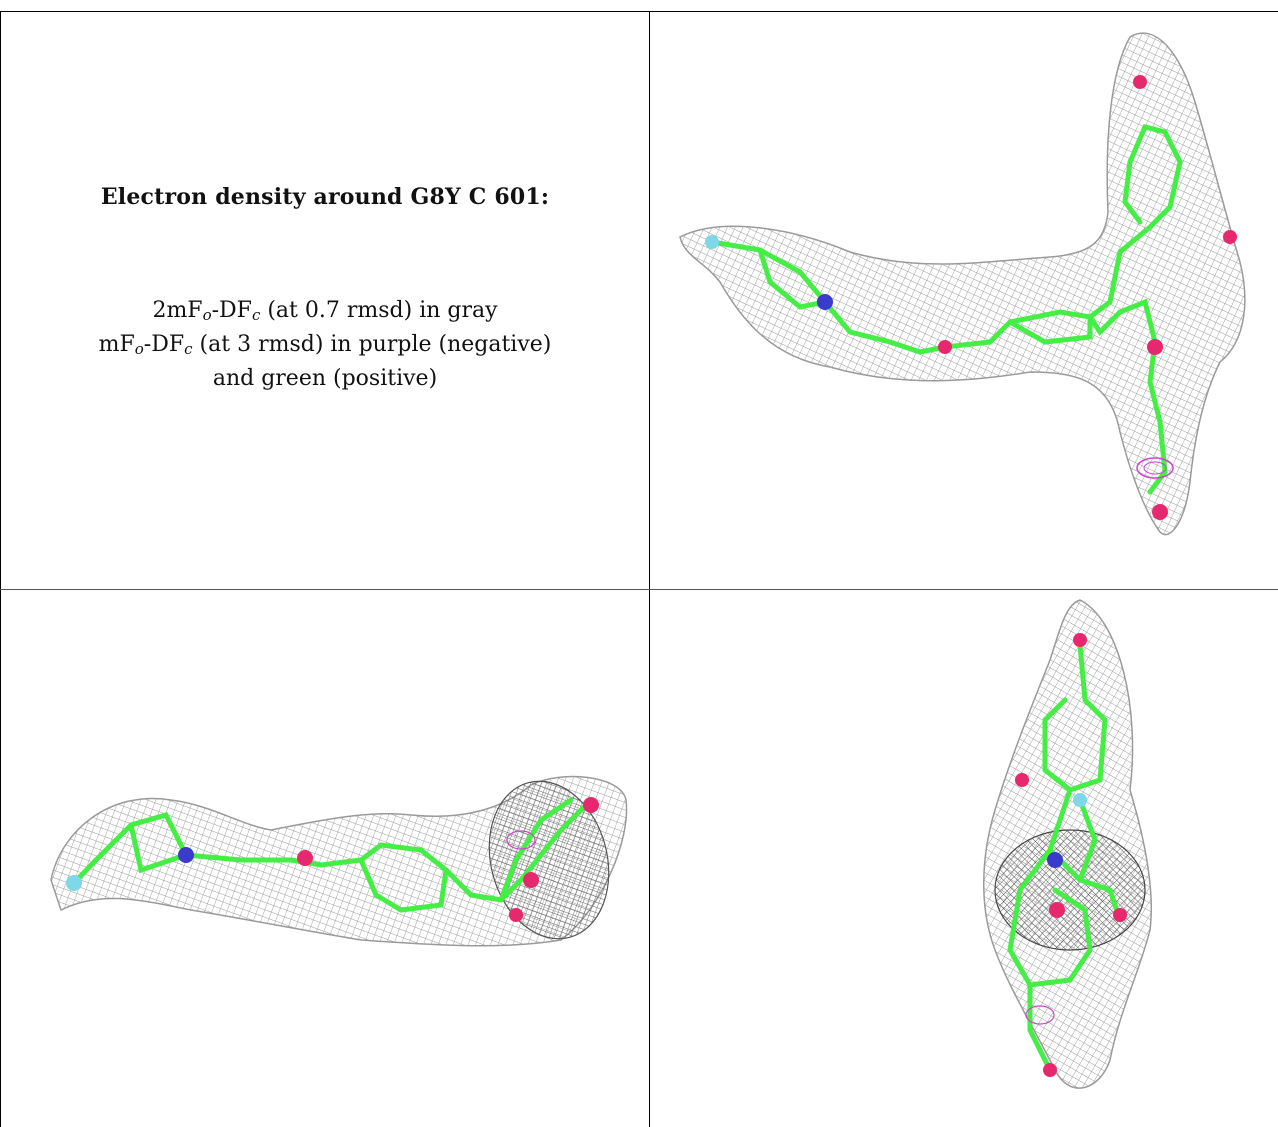 This screenshot has height=1127, width=1278. What do you see at coordinates (639, 11) in the screenshot?
I see `frame-top` at bounding box center [639, 11].